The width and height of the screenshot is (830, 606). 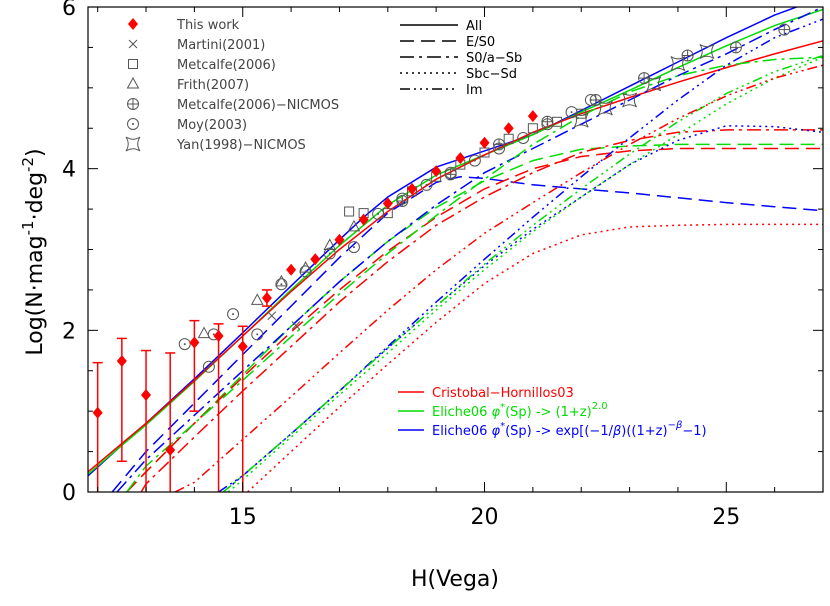 I want to click on obs-legend-label: This work, so click(x=208, y=25).